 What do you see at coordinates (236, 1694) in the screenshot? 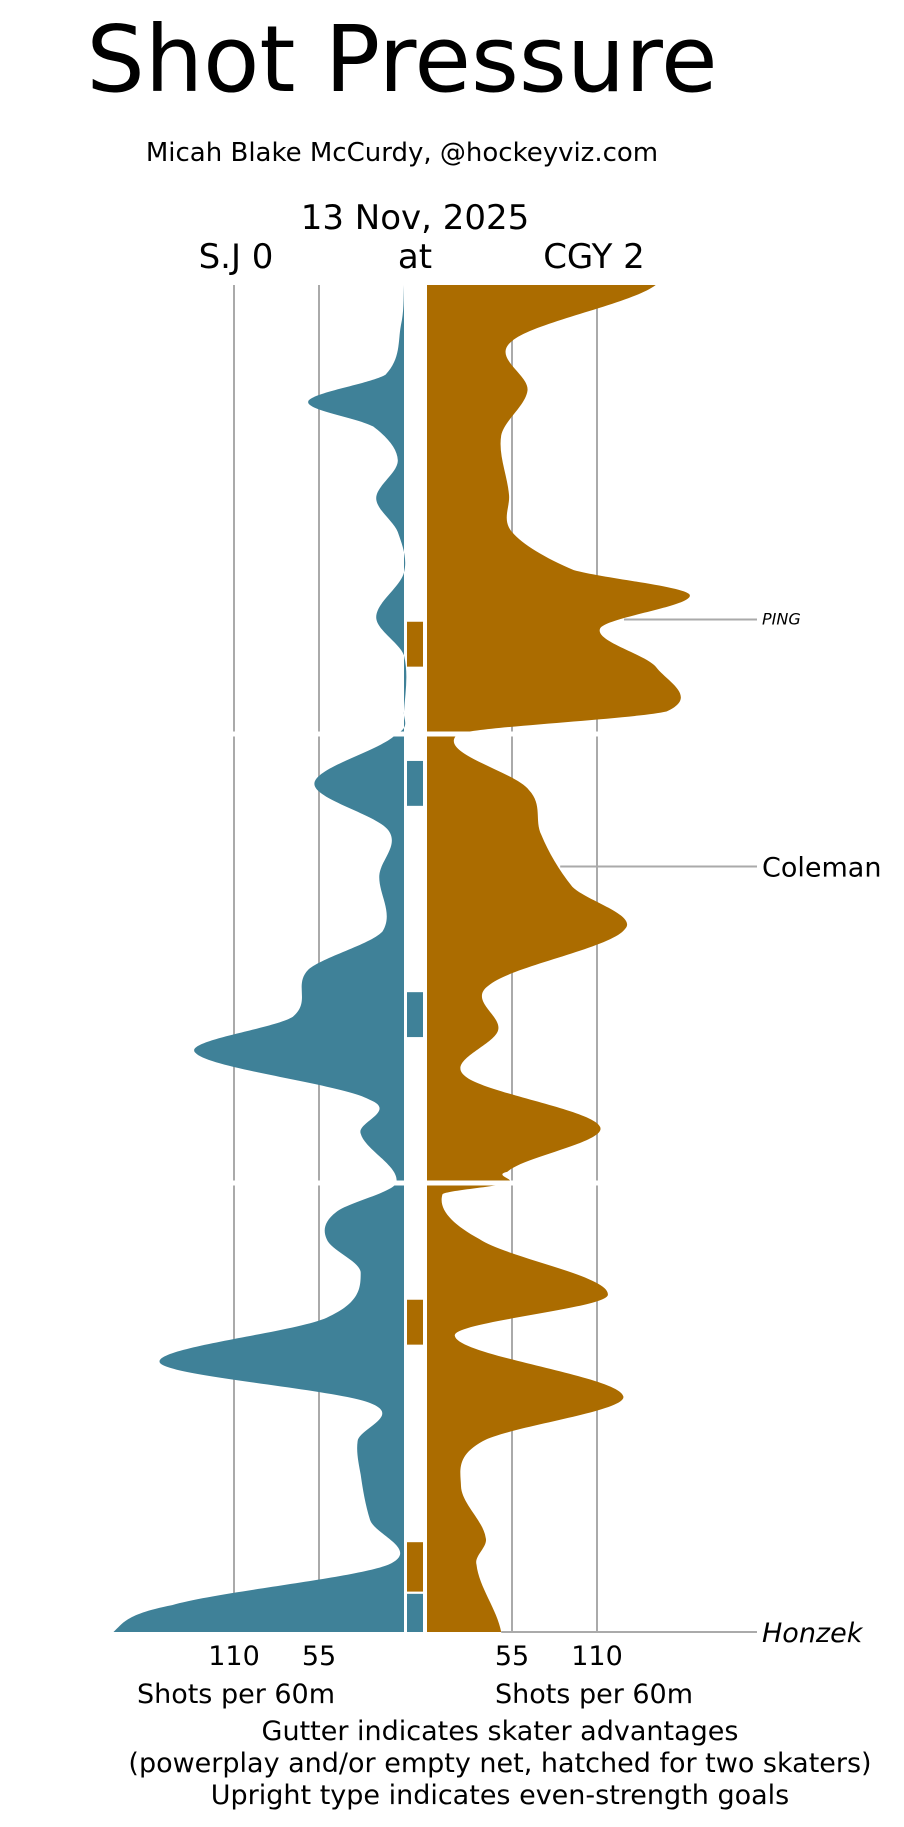
I see `left-axis-label: Shots per 60m` at bounding box center [236, 1694].